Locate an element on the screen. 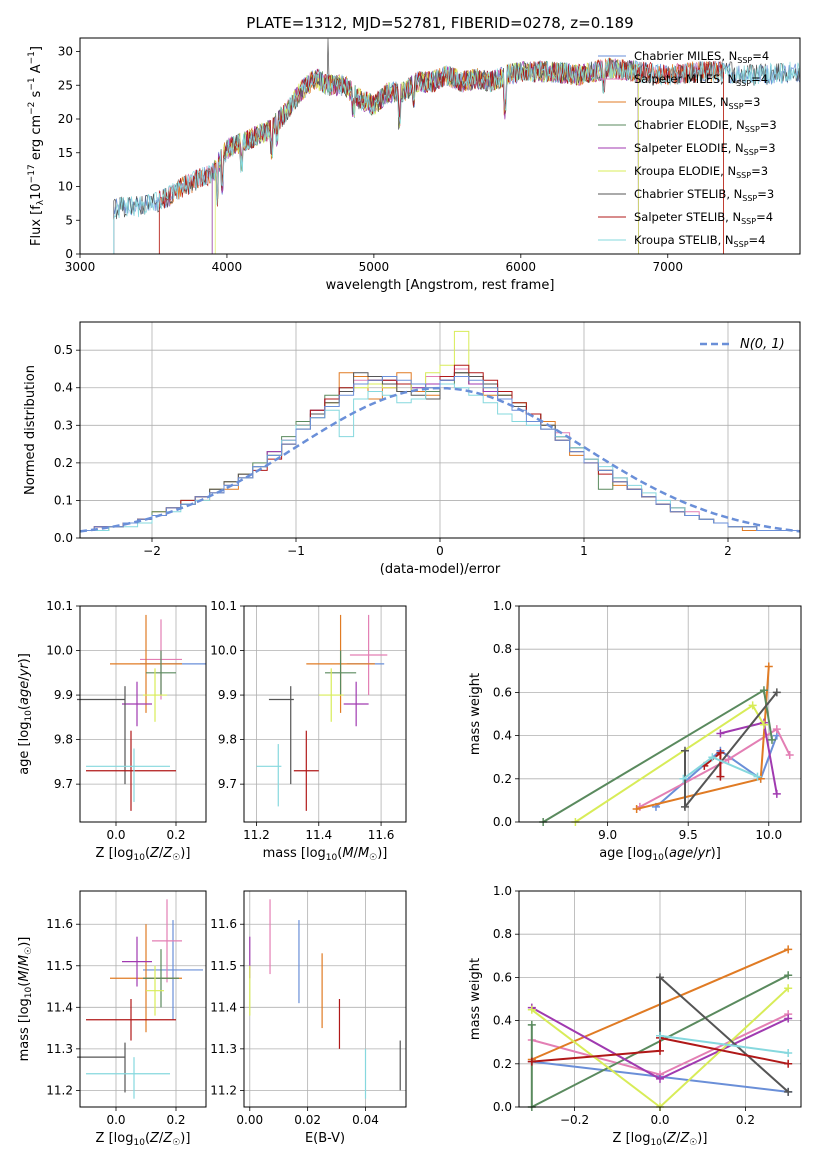 The image size is (819, 1170). weight-vs-z-xlabel: Z [log10(Z/Z☉)] is located at coordinates (660, 1139).